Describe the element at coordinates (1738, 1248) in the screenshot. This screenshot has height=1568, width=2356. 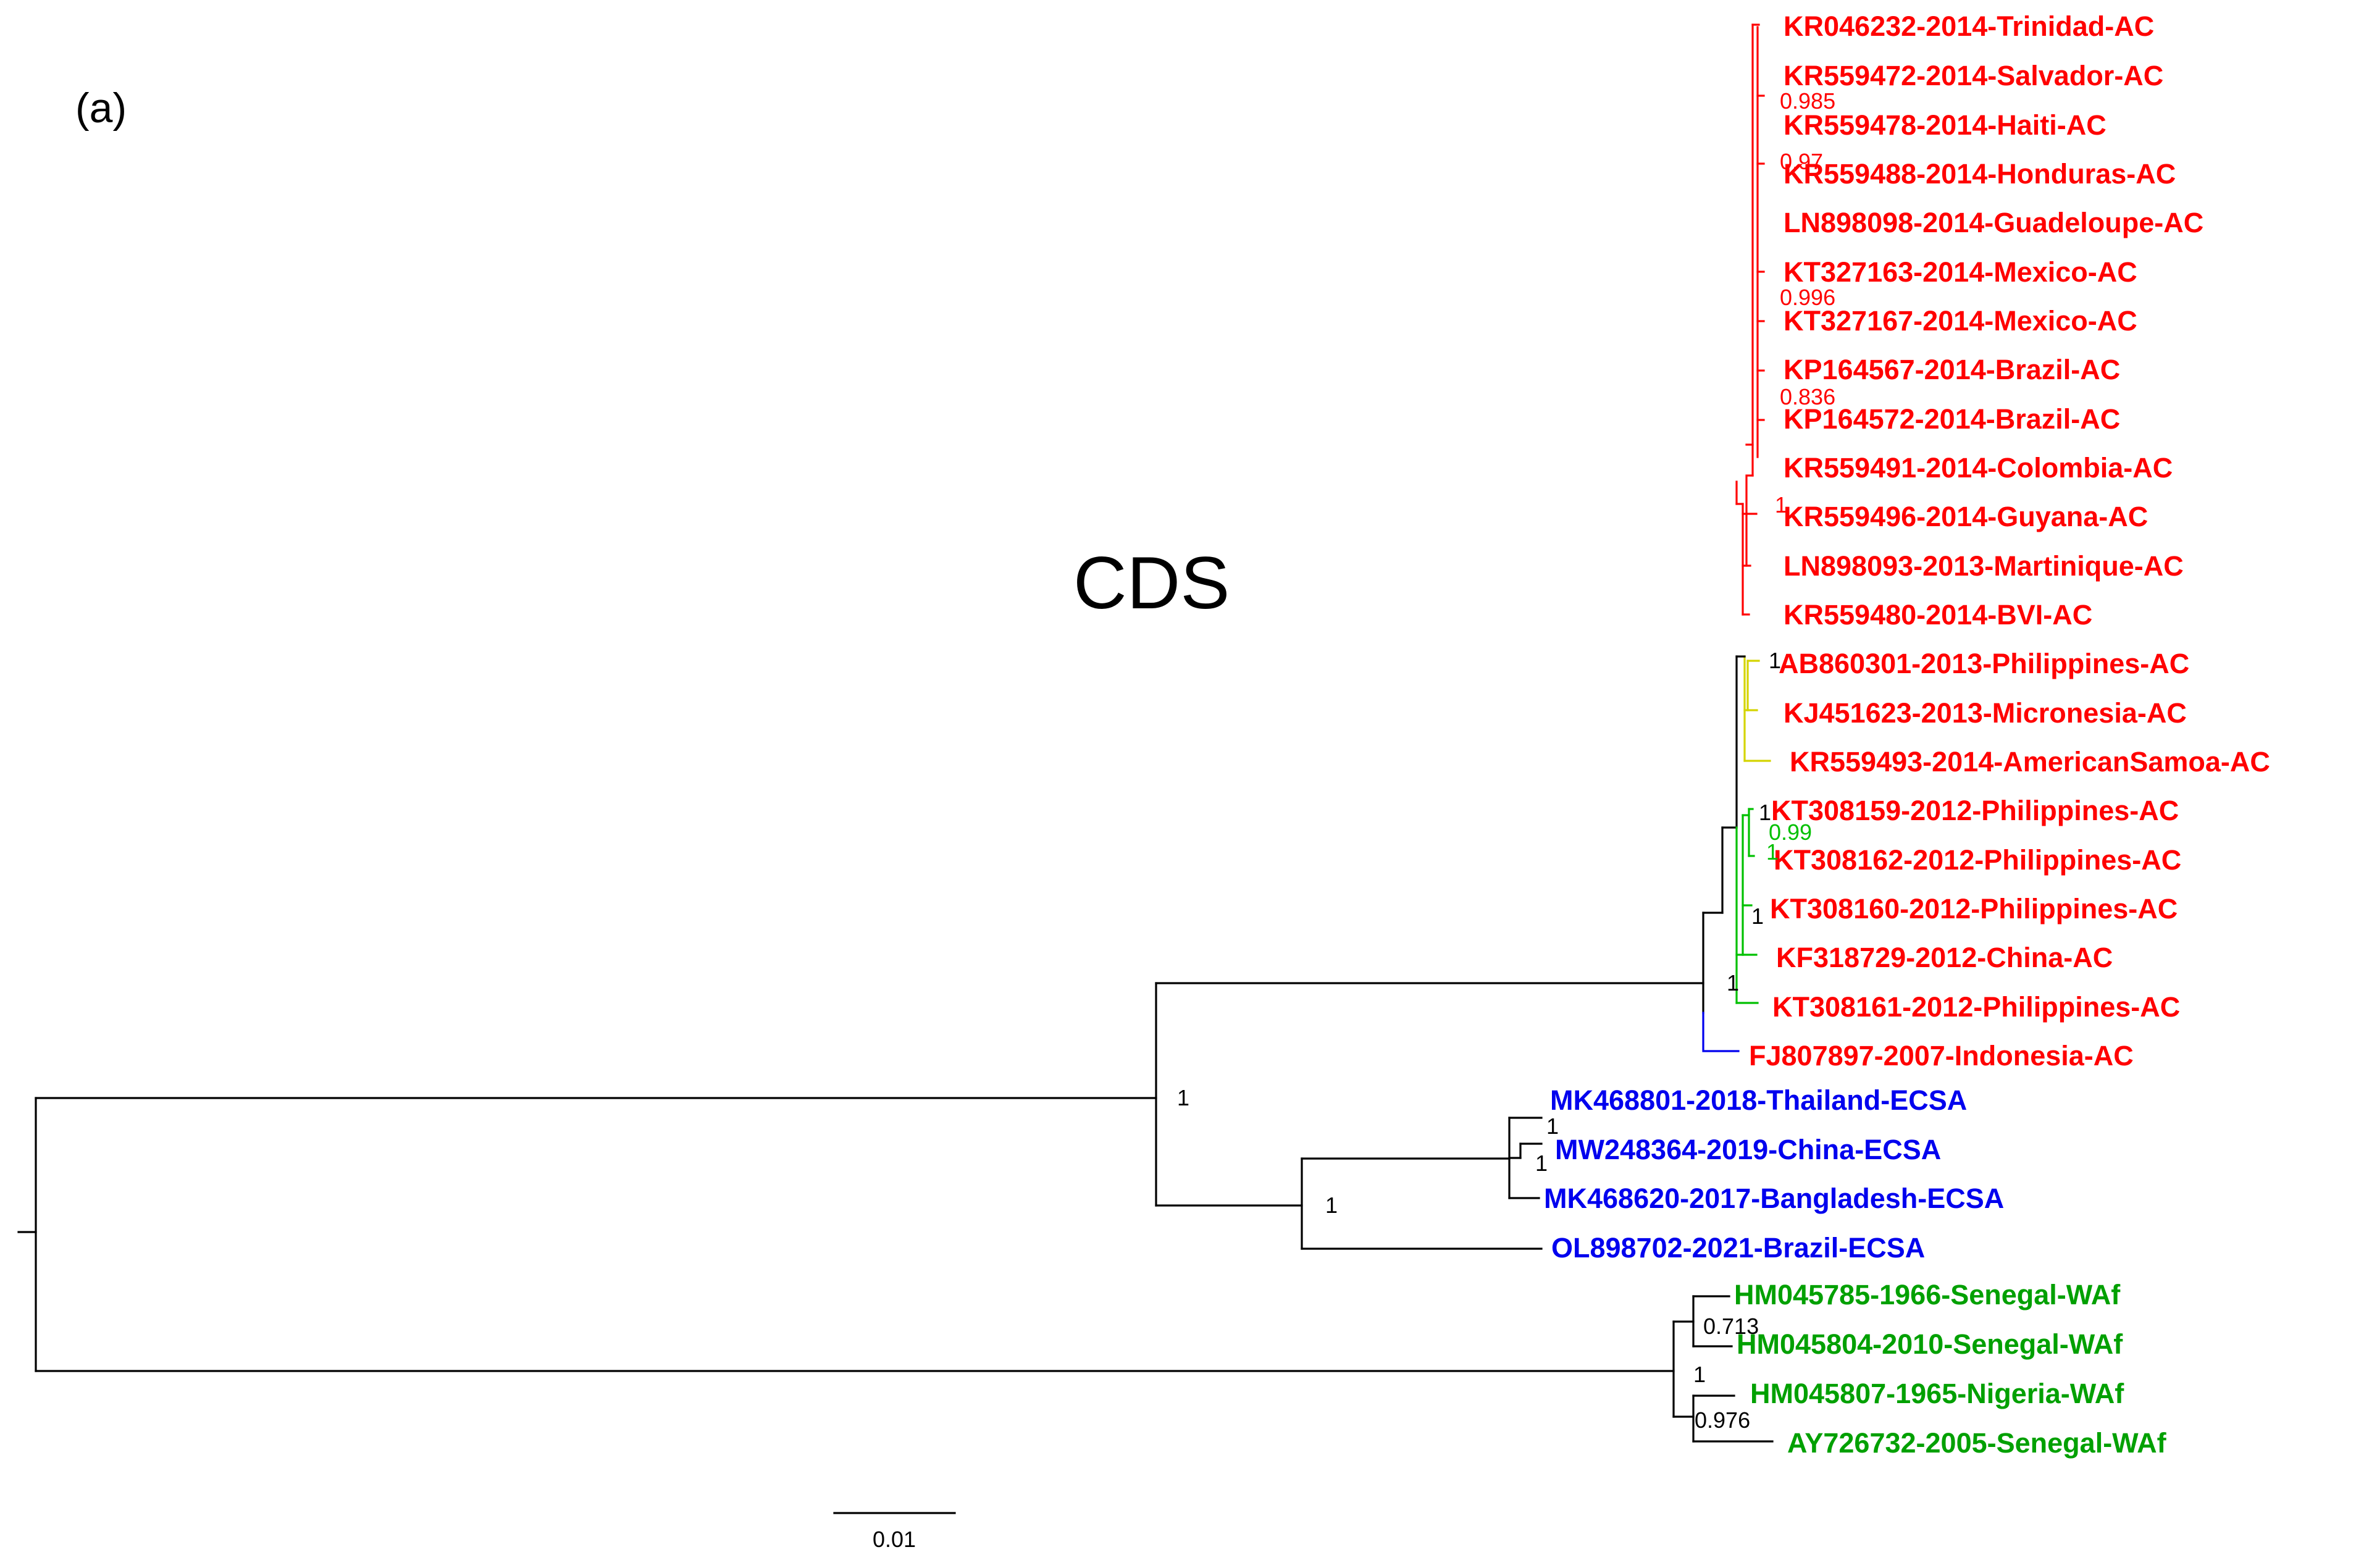
I see `tip-label: OL898702-2021-Brazil-ECSA` at that location.